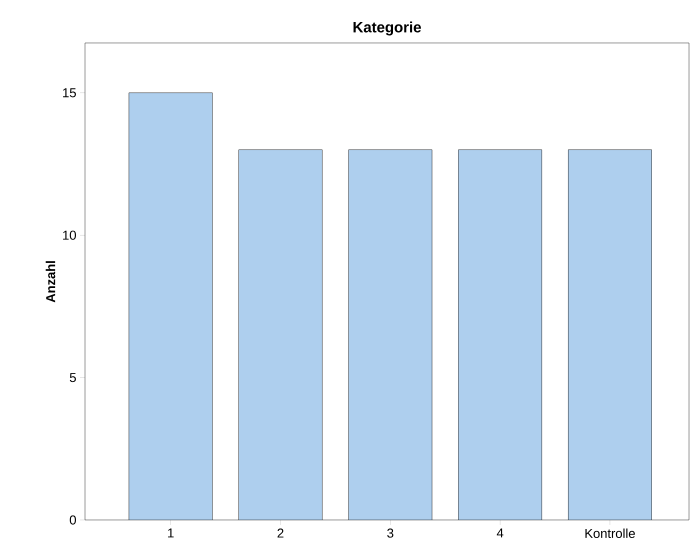 This screenshot has height=558, width=690. Describe the element at coordinates (500, 533) in the screenshot. I see `x-tick-label: 4` at that location.